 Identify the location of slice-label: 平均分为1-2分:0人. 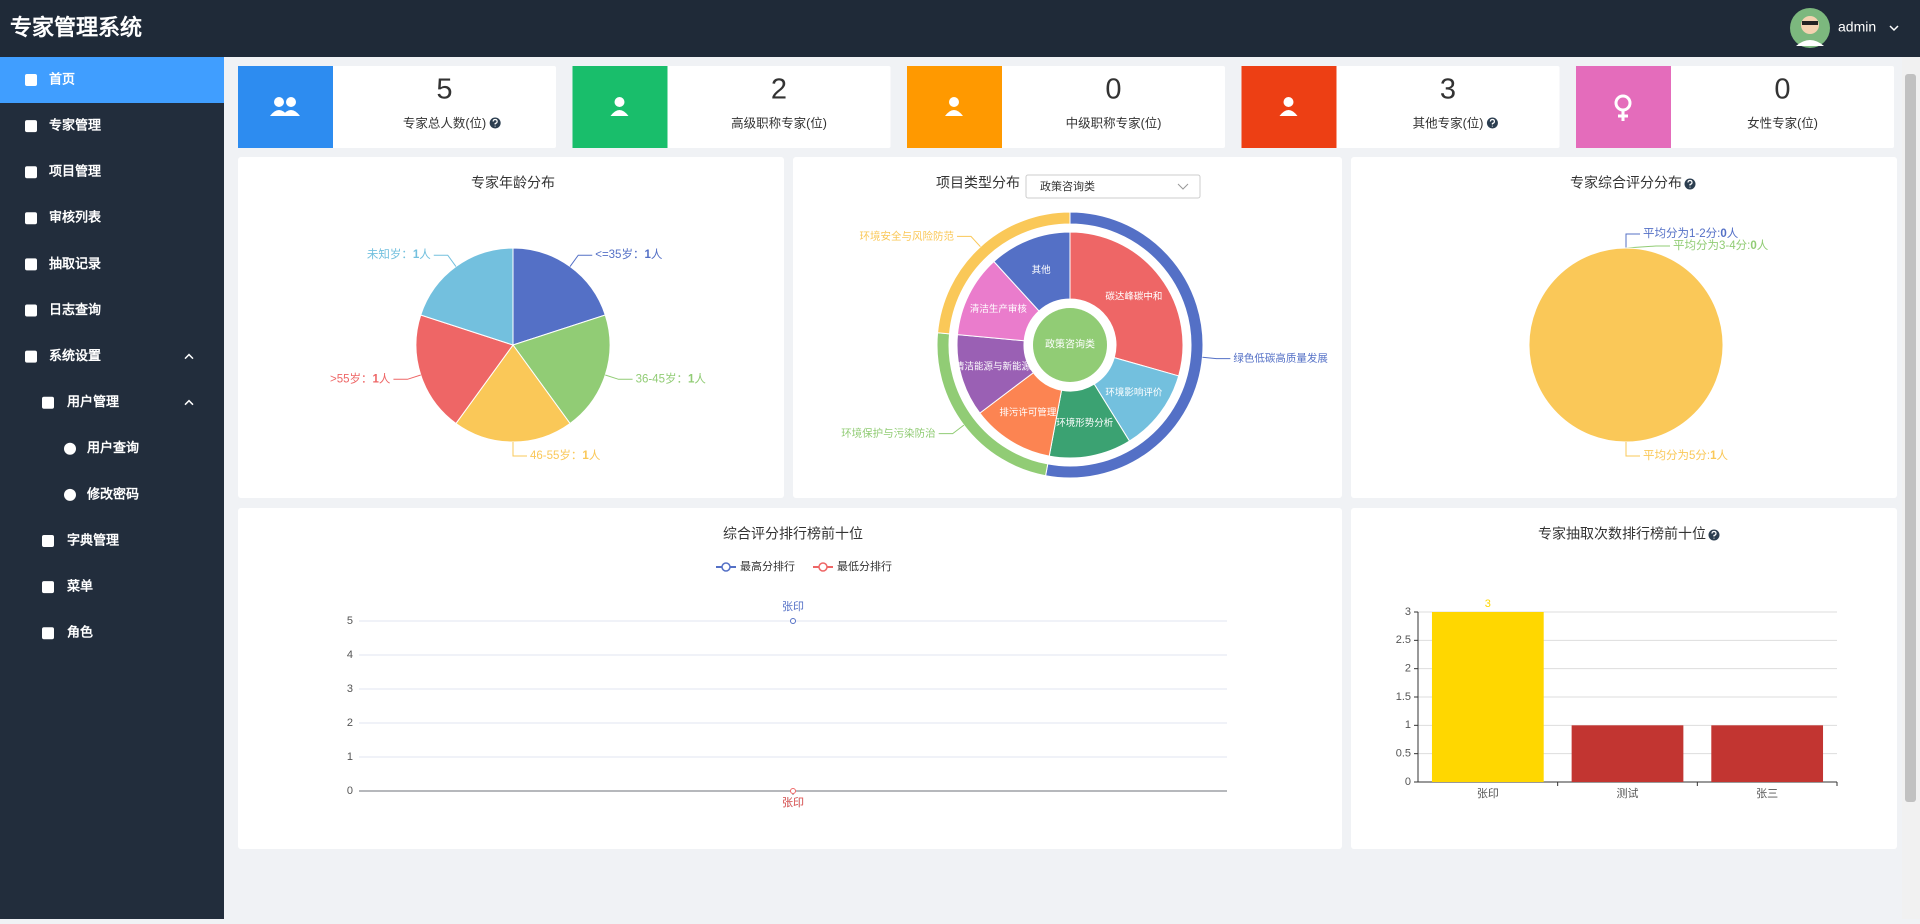
(1691, 233).